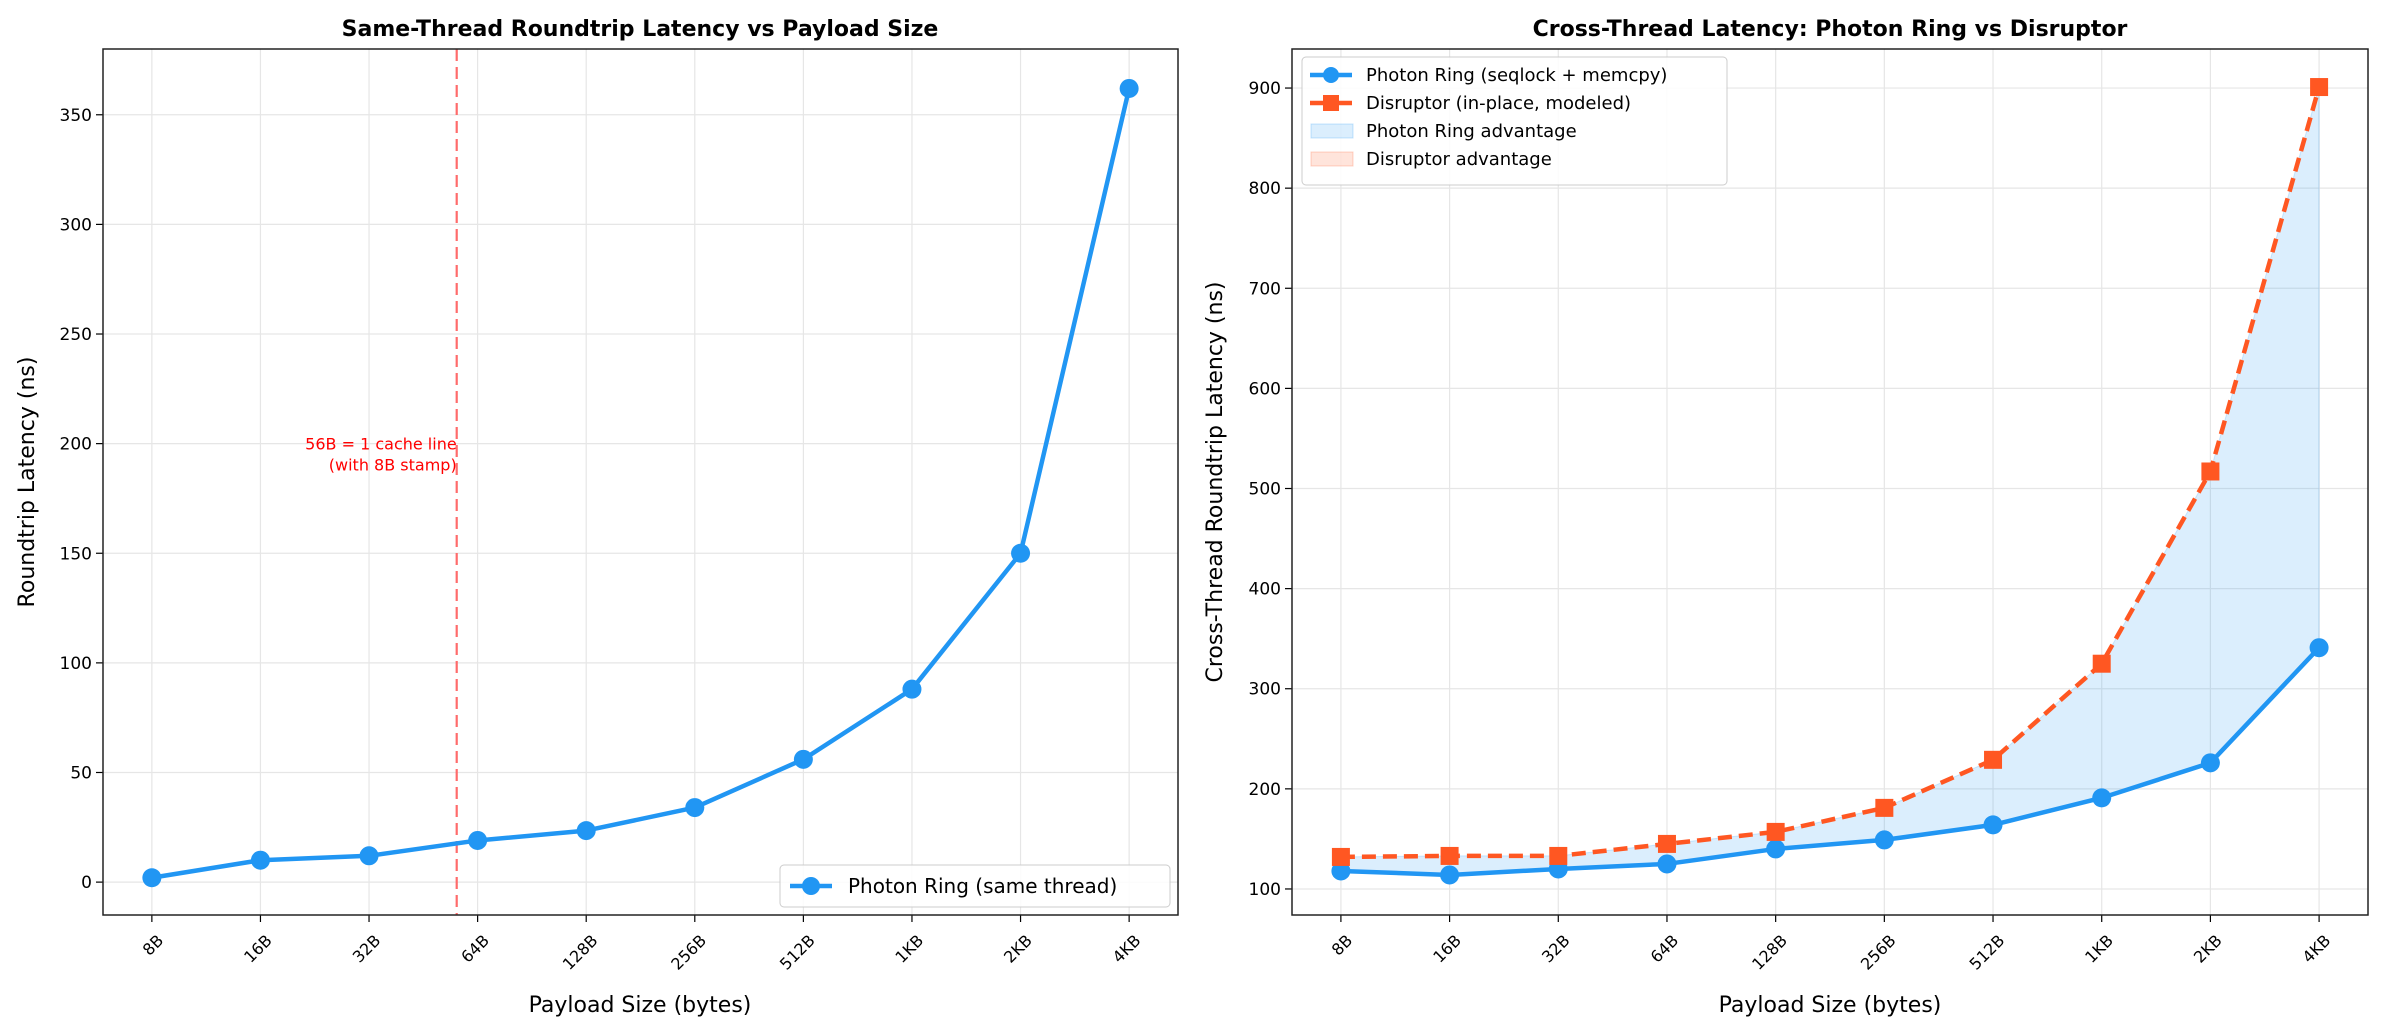 The width and height of the screenshot is (2384, 1032). What do you see at coordinates (381, 444) in the screenshot?
I see `annotation-text: 56B = 1 cache line` at bounding box center [381, 444].